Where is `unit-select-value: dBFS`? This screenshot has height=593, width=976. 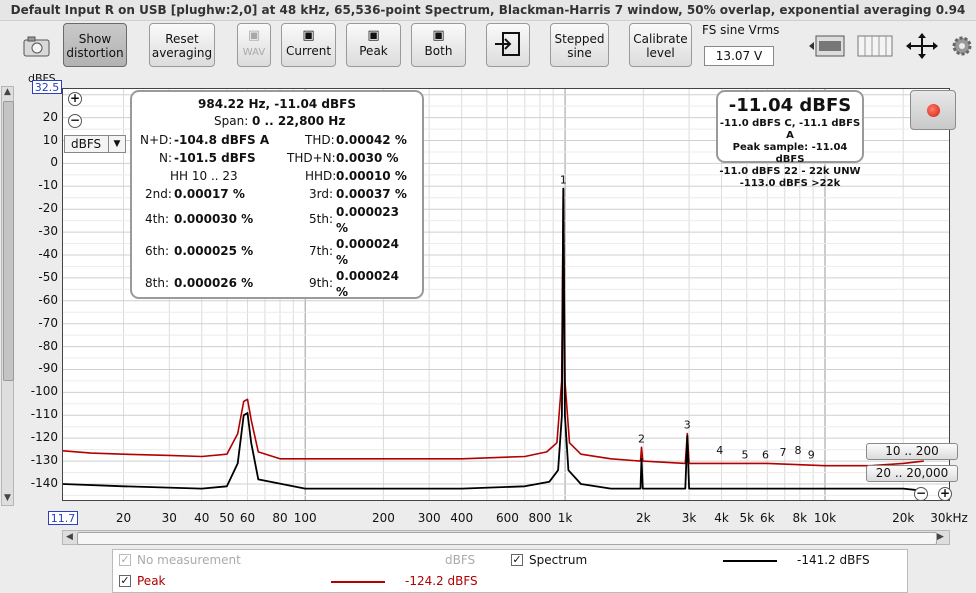 unit-select-value: dBFS is located at coordinates (86, 144).